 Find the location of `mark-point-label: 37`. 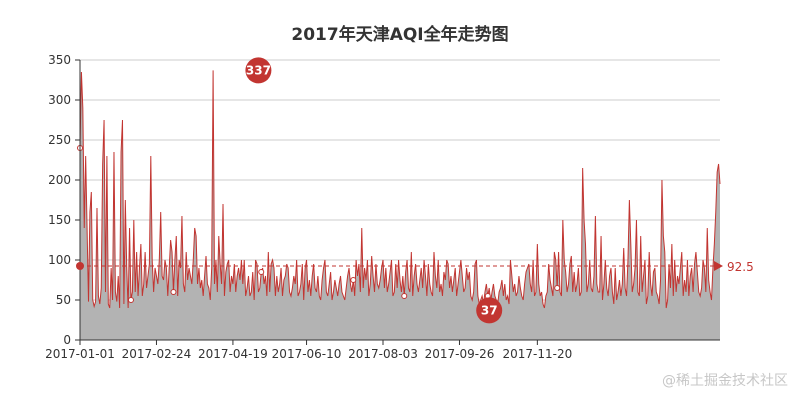

mark-point-label: 37 is located at coordinates (489, 310).